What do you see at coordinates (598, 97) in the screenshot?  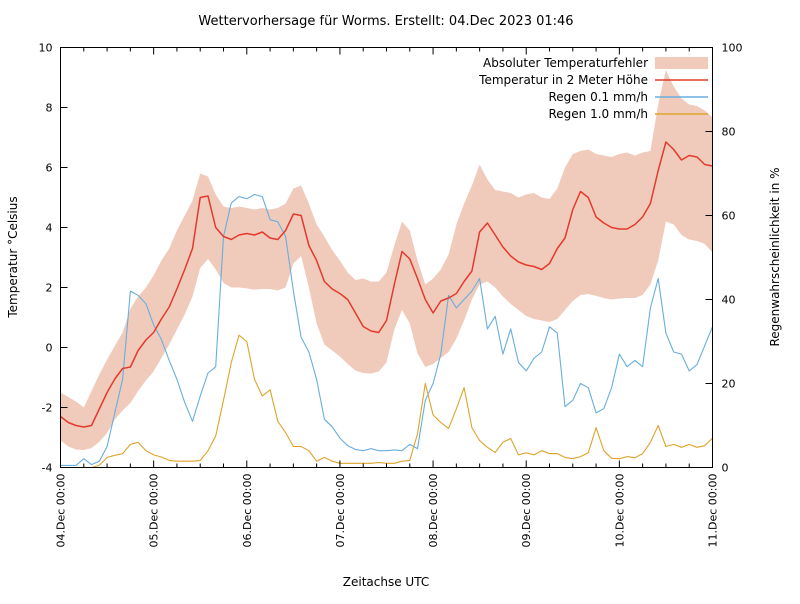 I see `legend-label: Regen 0.1 mm/h` at bounding box center [598, 97].